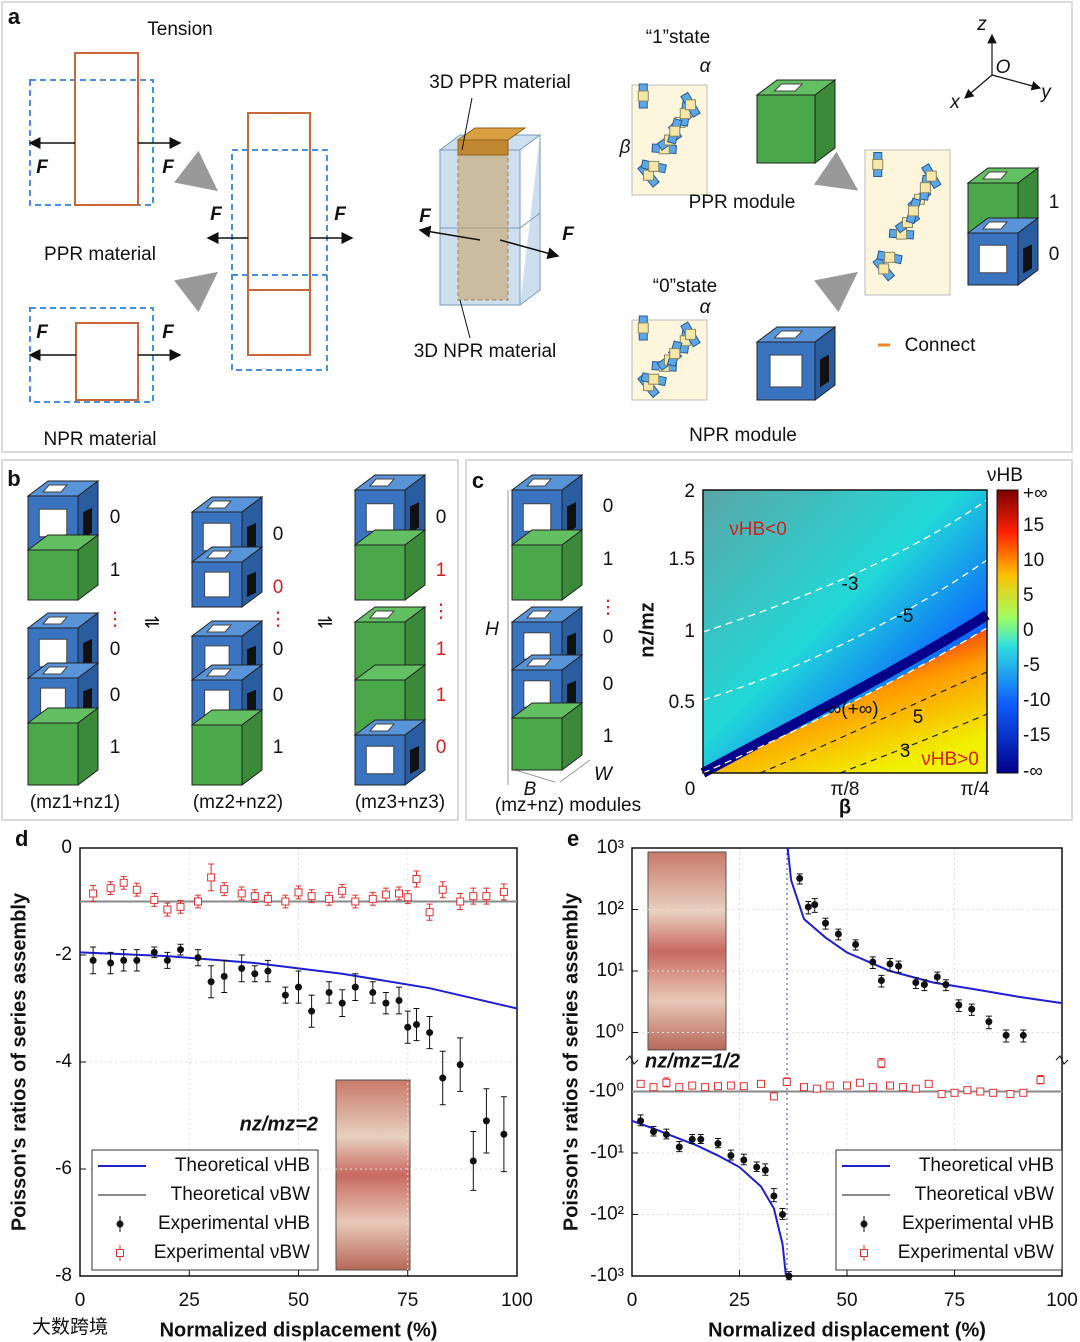  Describe the element at coordinates (449, 233) in the screenshot. I see `force-arrow` at that location.